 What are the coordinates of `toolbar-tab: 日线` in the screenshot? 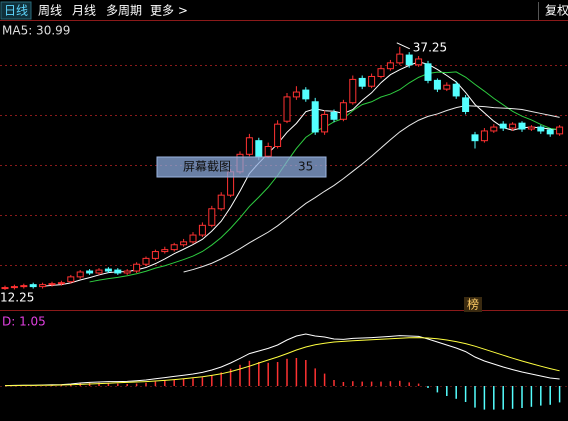 It's located at (16, 11).